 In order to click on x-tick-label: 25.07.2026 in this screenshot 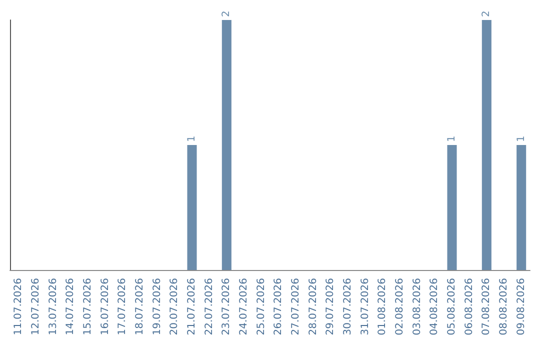, I will do `click(261, 307)`.